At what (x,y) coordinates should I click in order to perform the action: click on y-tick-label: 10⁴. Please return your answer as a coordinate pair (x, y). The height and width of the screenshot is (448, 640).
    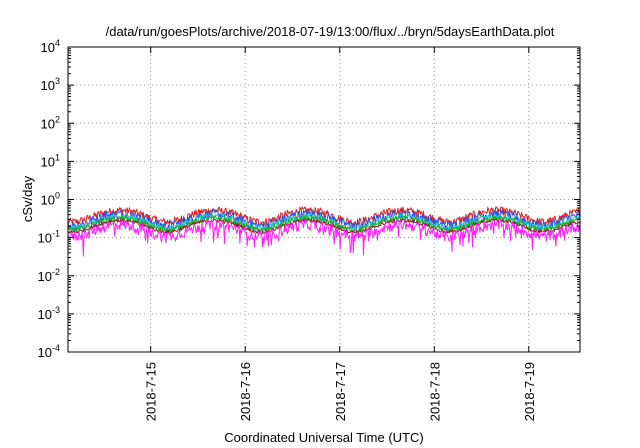
    Looking at the image, I should click on (50, 46).